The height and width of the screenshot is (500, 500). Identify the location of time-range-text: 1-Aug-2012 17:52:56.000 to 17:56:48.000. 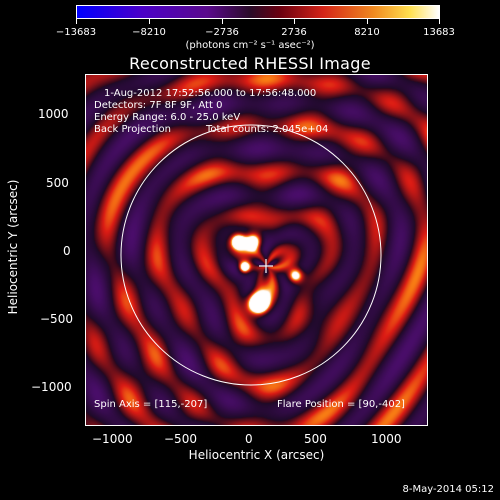
(210, 93).